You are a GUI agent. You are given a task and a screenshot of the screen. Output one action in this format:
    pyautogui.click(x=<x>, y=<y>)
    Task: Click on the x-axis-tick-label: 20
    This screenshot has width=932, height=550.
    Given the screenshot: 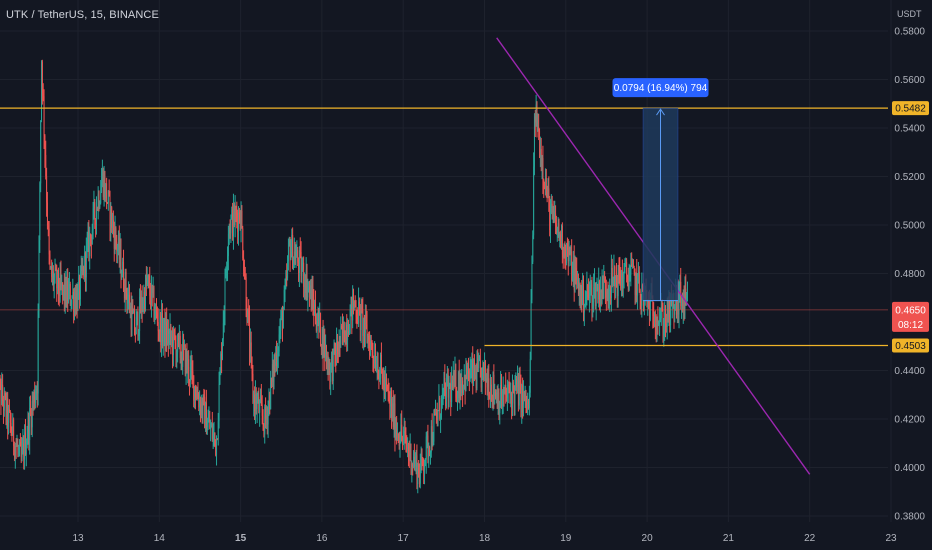 What is the action you would take?
    pyautogui.click(x=648, y=538)
    